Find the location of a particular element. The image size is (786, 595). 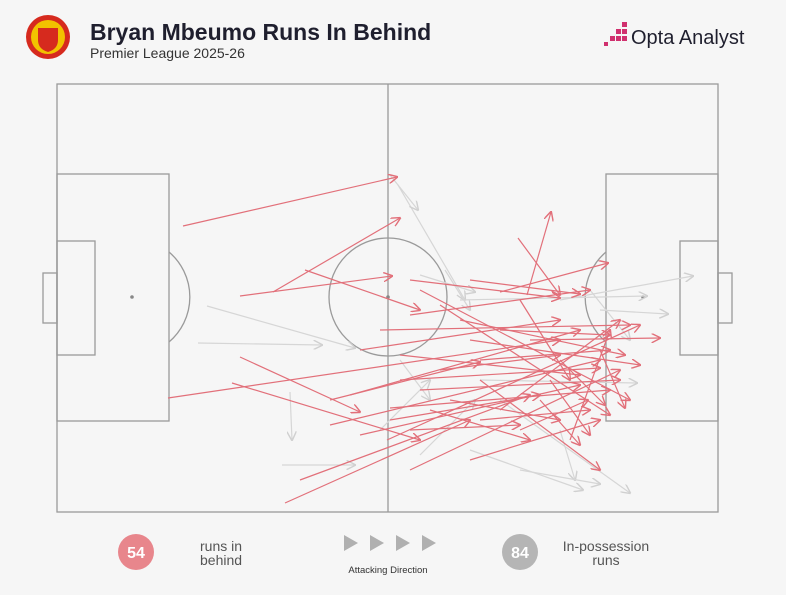

runs-label: runs in behind is located at coordinates (221, 553).